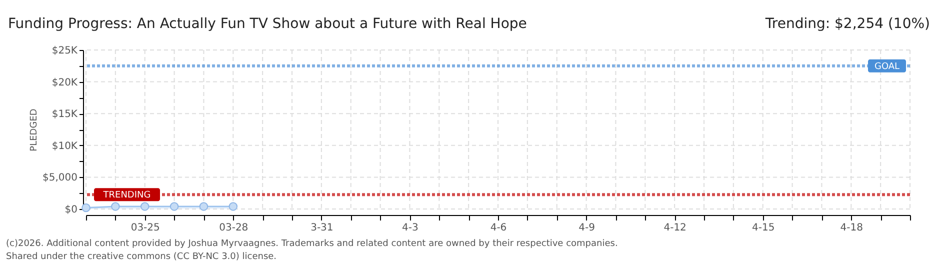 The image size is (940, 270). What do you see at coordinates (141, 257) in the screenshot?
I see `text: Shared under the creative commons (CC BY-NC 3.0) license.` at bounding box center [141, 257].